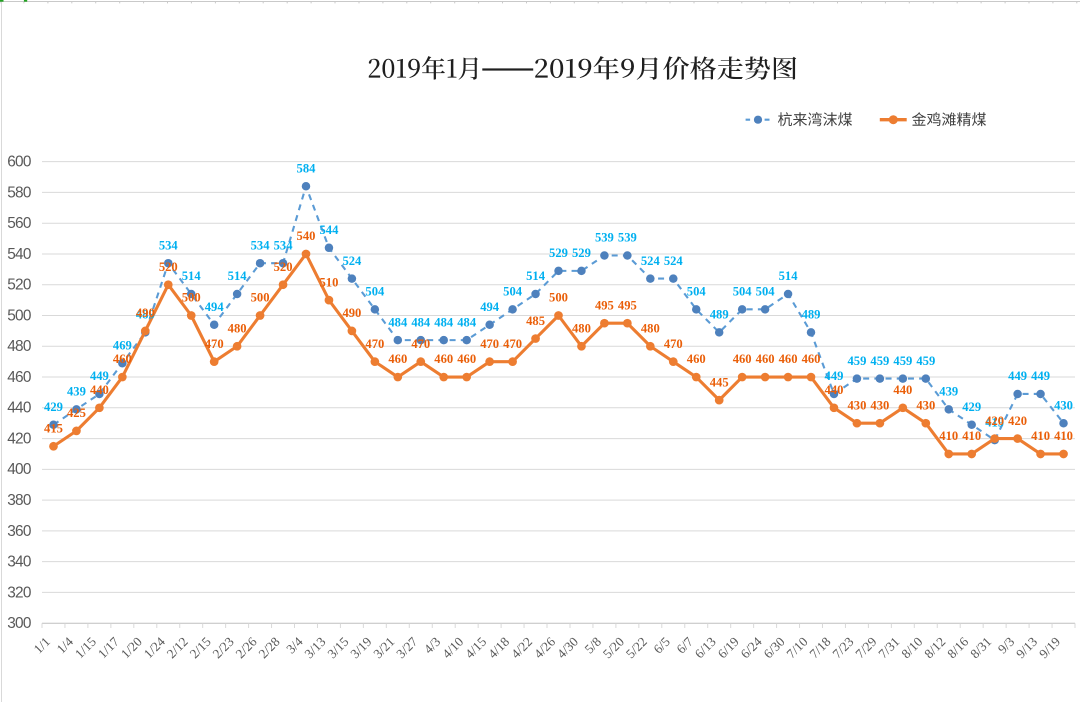 Image resolution: width=1080 pixels, height=702 pixels. Describe the element at coordinates (19, 500) in the screenshot. I see `svg-text: 380` at that location.